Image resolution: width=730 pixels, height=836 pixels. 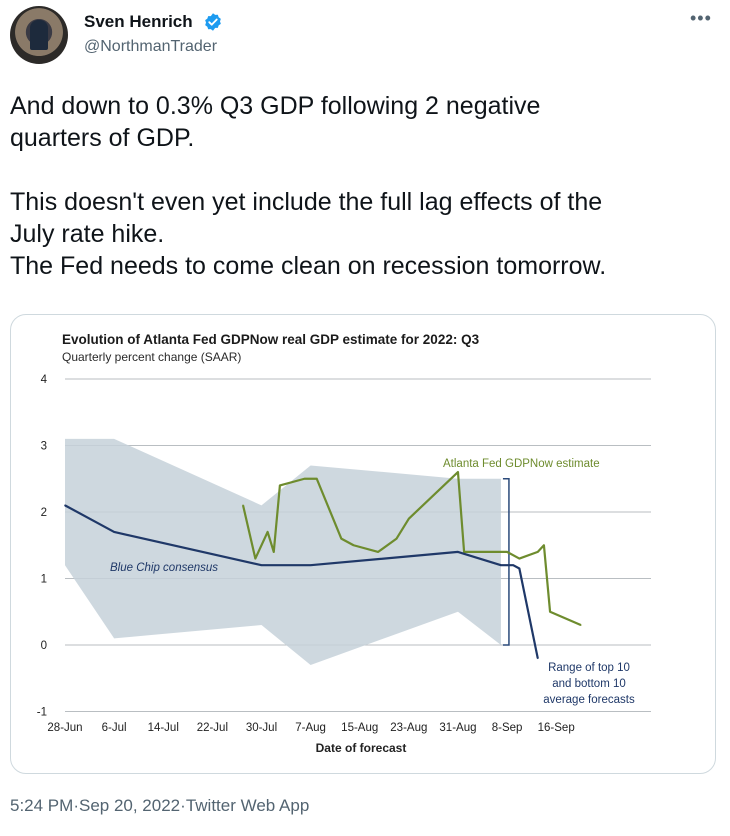 I want to click on range-bracket, so click(x=506, y=562).